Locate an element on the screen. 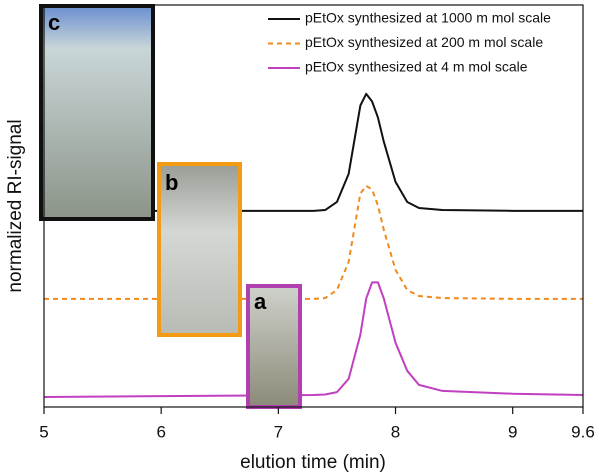 The image size is (598, 475). inset-label: a is located at coordinates (260, 301).